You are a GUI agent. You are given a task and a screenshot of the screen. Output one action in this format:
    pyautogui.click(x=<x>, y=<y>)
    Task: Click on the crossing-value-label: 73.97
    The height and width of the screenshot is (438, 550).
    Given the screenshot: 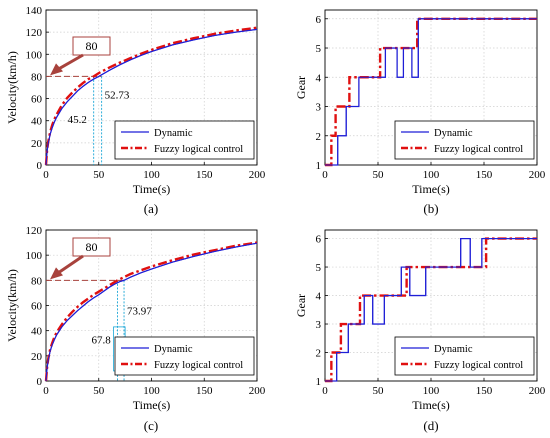 What is the action you would take?
    pyautogui.click(x=139, y=311)
    